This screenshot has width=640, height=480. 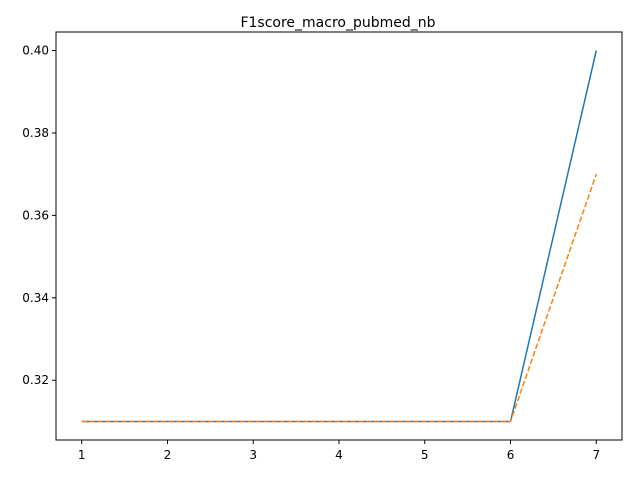 What do you see at coordinates (35, 215) in the screenshot?
I see `y-tick-label: 0.36` at bounding box center [35, 215].